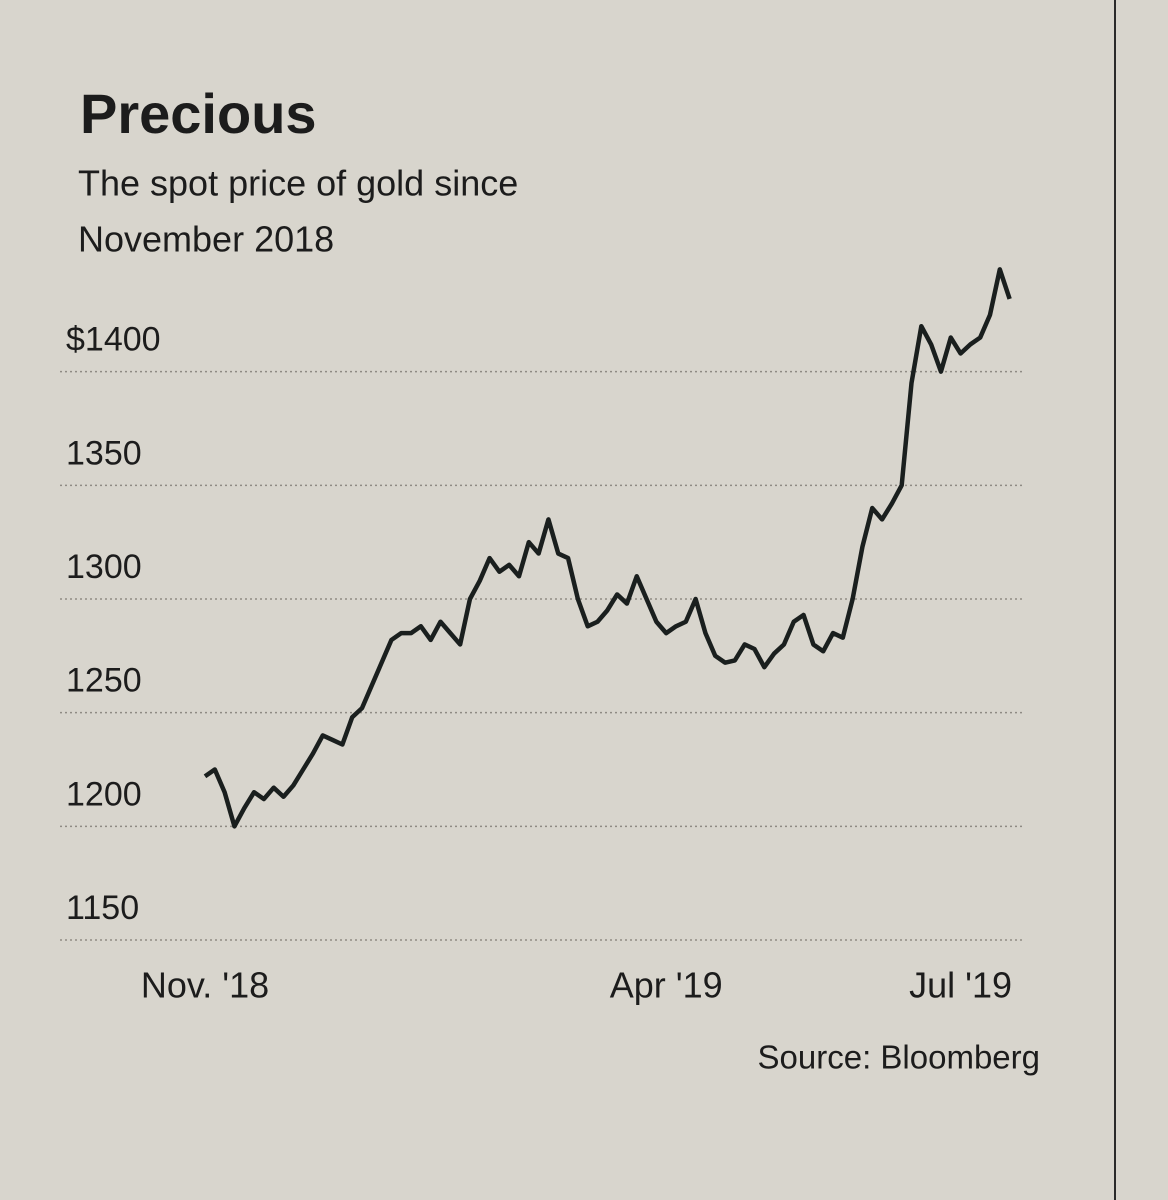 This screenshot has height=1200, width=1168. I want to click on chart-title: Precious, so click(198, 113).